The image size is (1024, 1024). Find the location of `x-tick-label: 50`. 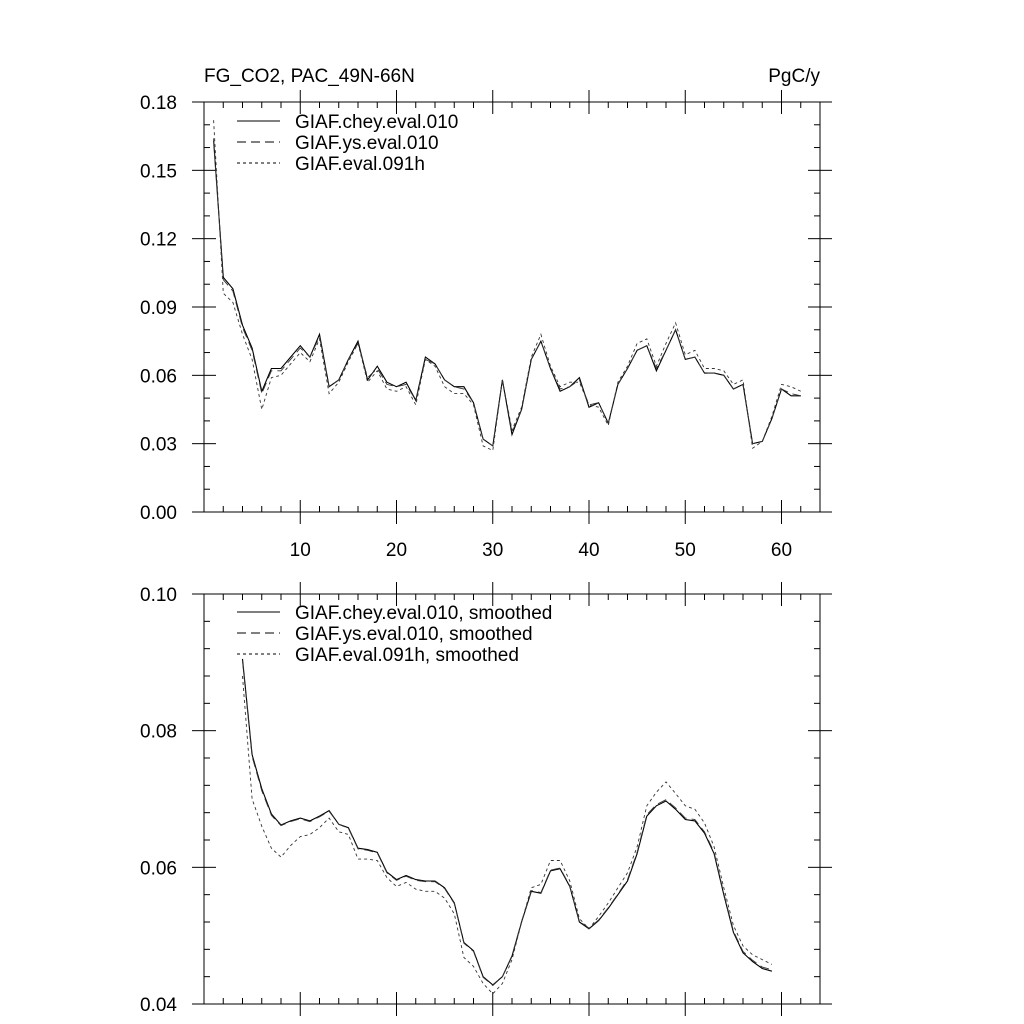

x-tick-label: 50 is located at coordinates (685, 550).